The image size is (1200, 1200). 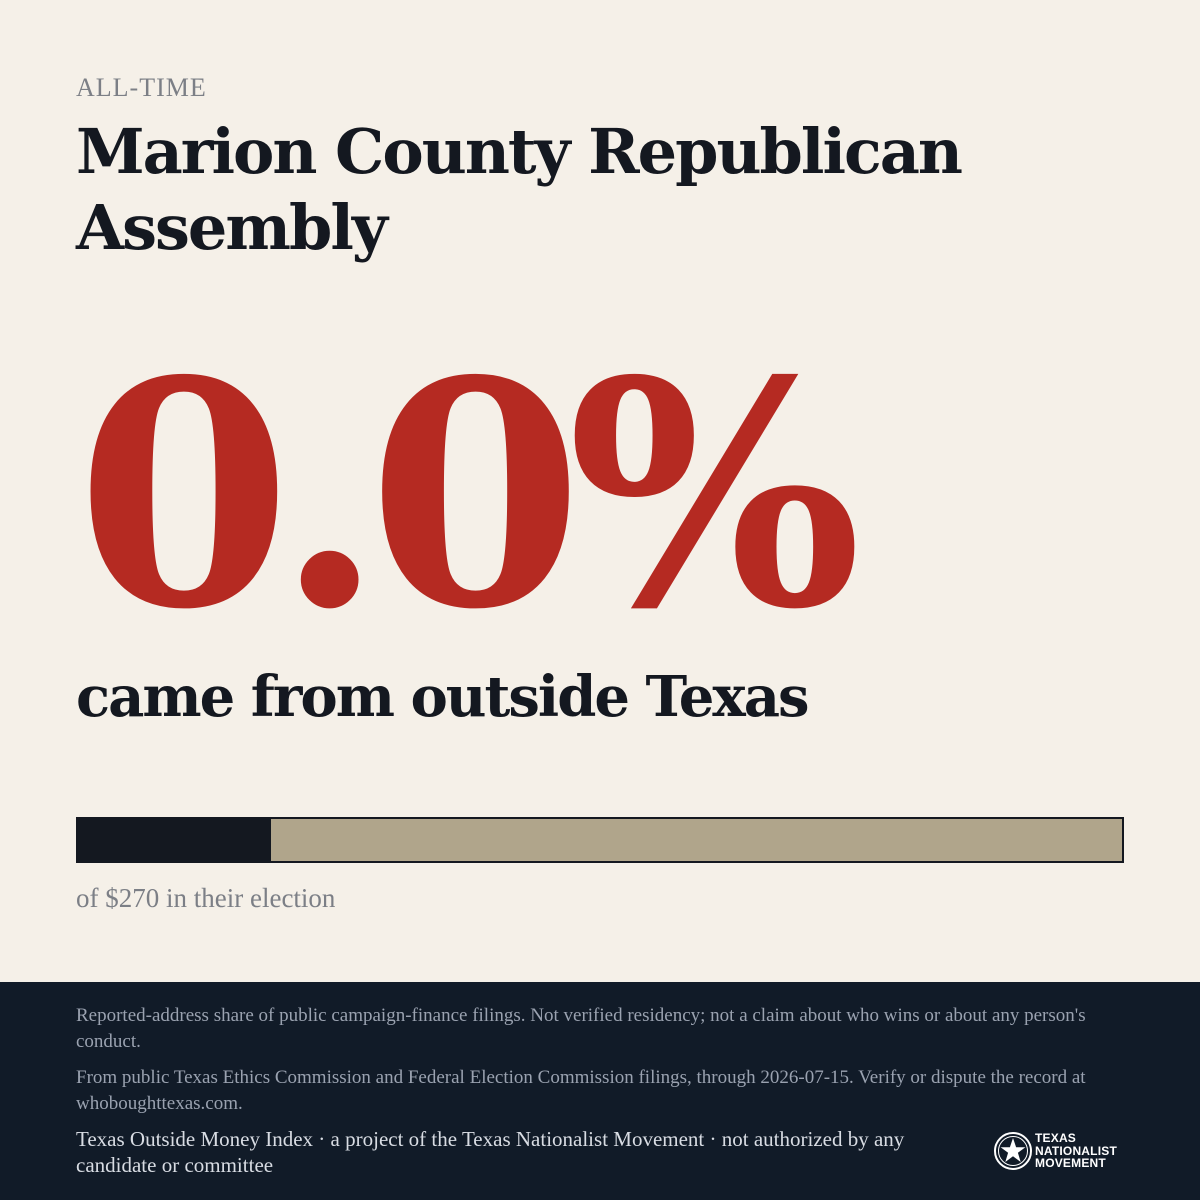 I want to click on tnm-wordmark: TEXAS NATIONALIST MOVEMENT, so click(x=1076, y=1151).